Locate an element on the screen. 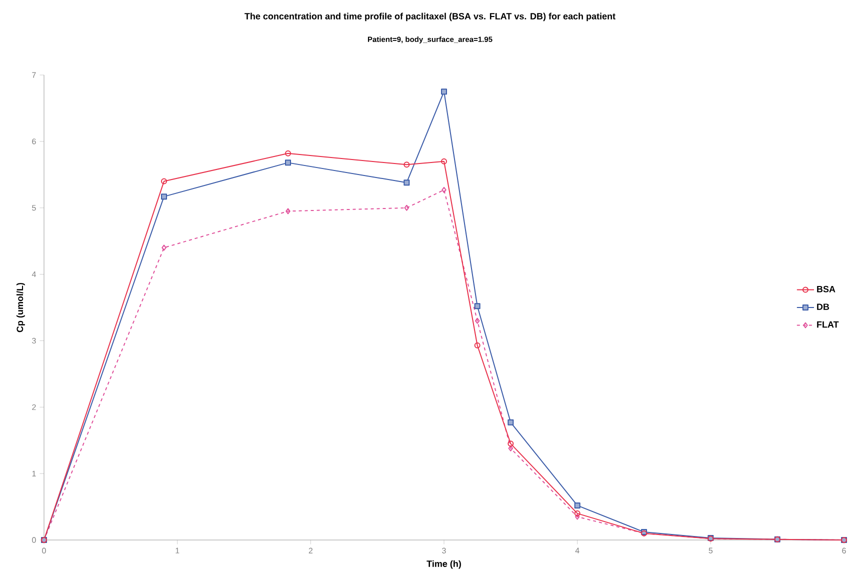 Image resolution: width=861 pixels, height=583 pixels. y-axis-title: Cp (umol/L) is located at coordinates (20, 307).